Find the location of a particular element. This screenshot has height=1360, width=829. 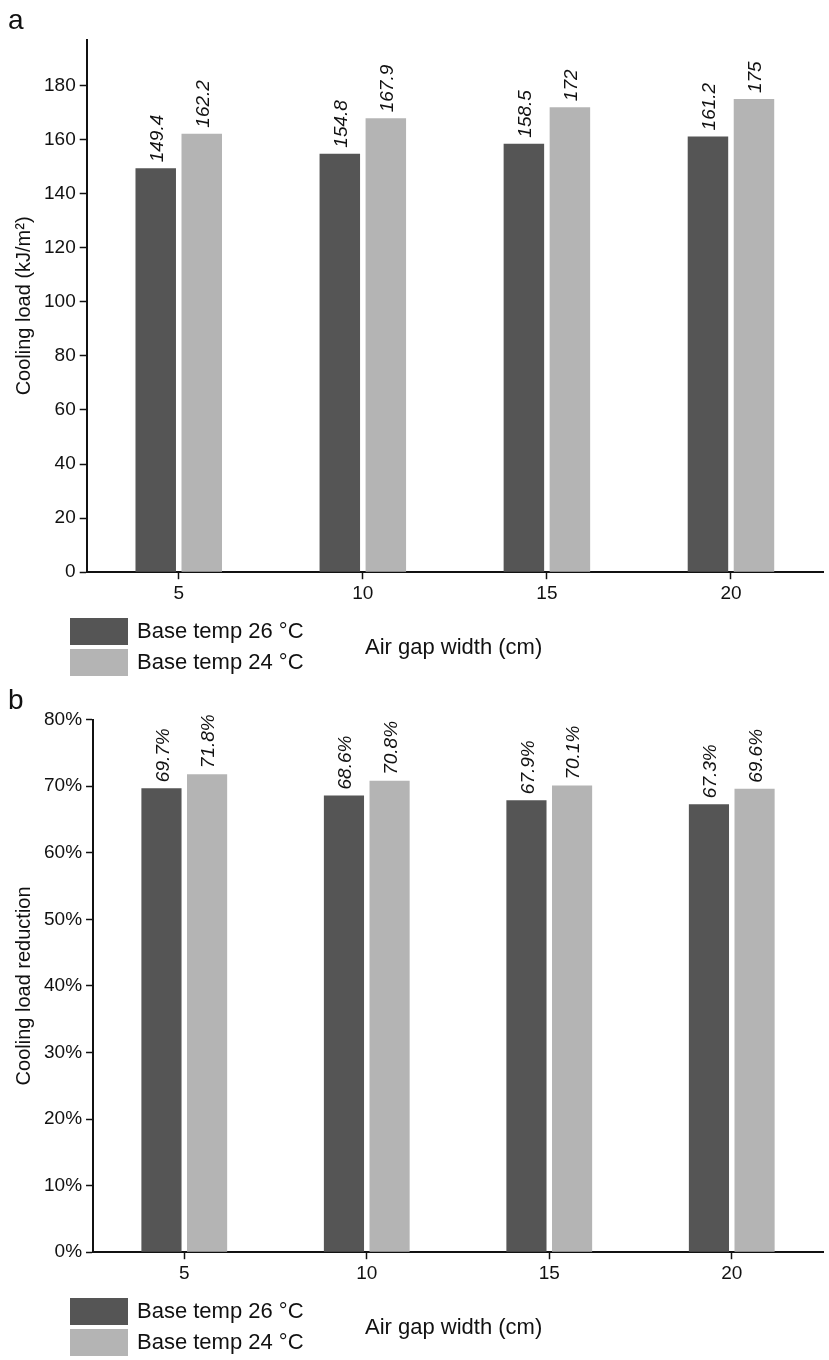

y-tick-label: 0% is located at coordinates (68, 1251).